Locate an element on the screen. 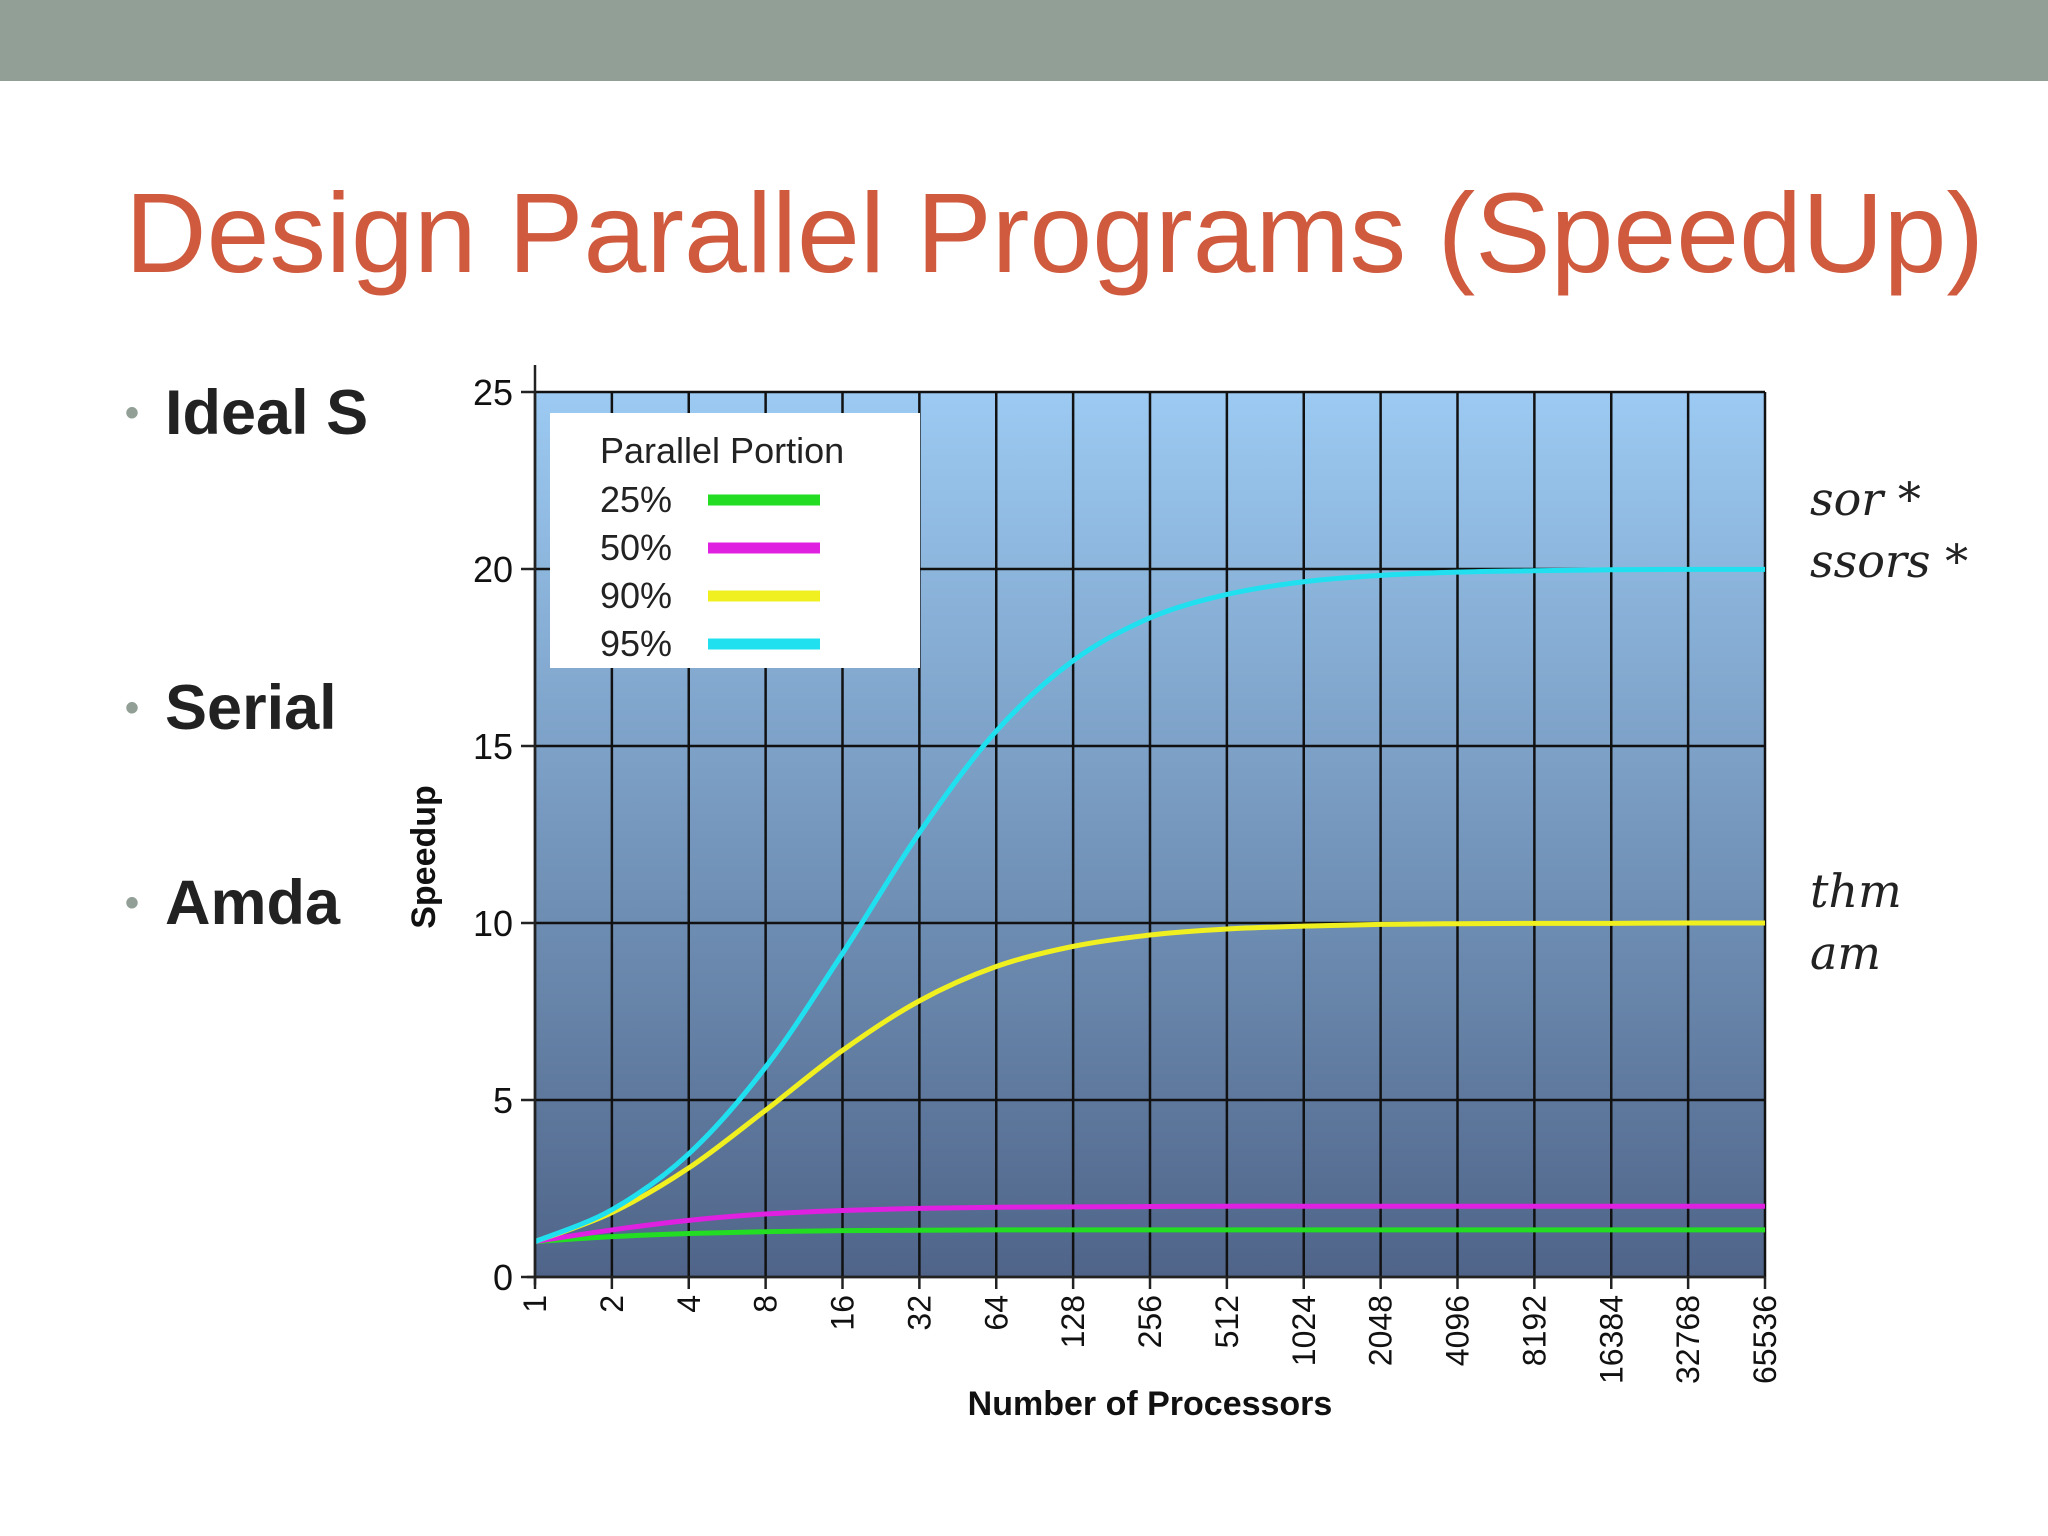  x-tick-label: 32768 is located at coordinates (1688, 1339).